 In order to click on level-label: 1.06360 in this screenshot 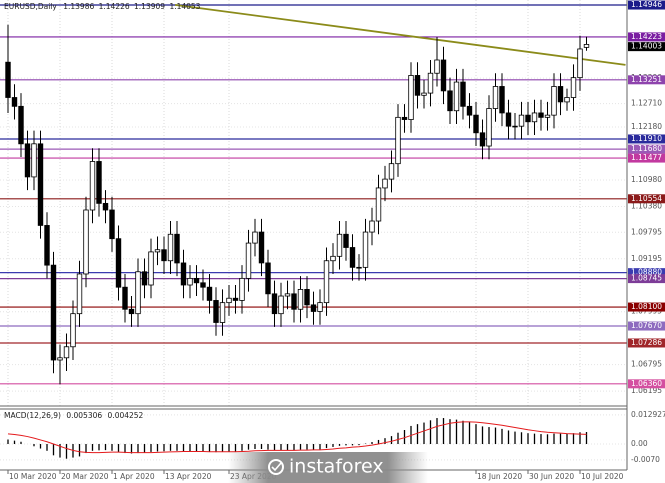, I will do `click(646, 383)`.